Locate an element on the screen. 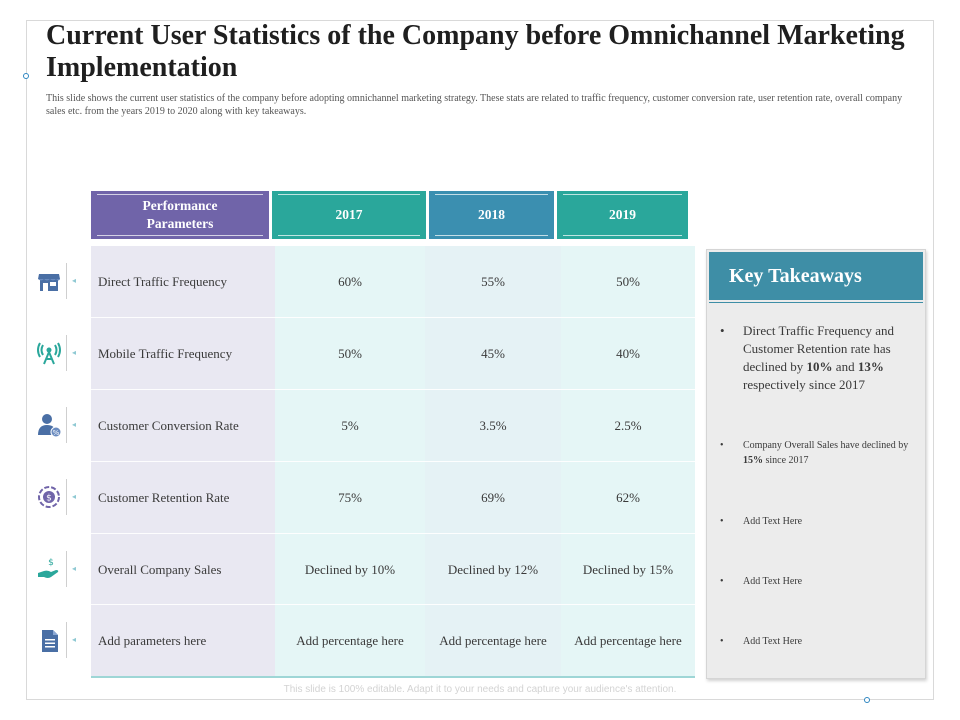 This screenshot has height=720, width=960. param-cell: Overall Company Sales is located at coordinates (160, 569).